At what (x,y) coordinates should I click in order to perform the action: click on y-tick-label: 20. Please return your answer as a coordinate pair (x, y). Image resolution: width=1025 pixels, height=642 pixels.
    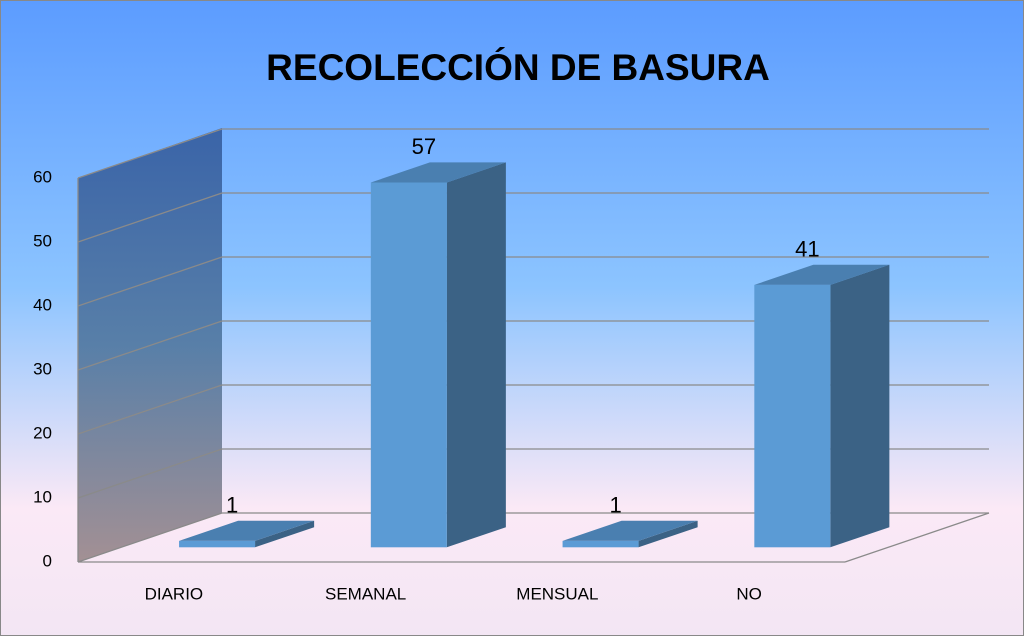
    Looking at the image, I should click on (42, 432).